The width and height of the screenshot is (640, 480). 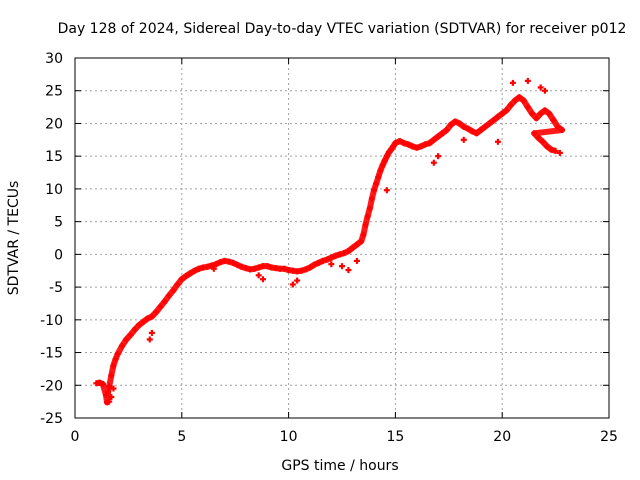 What do you see at coordinates (339, 466) in the screenshot?
I see `x-axis-label: GPS time / hours` at bounding box center [339, 466].